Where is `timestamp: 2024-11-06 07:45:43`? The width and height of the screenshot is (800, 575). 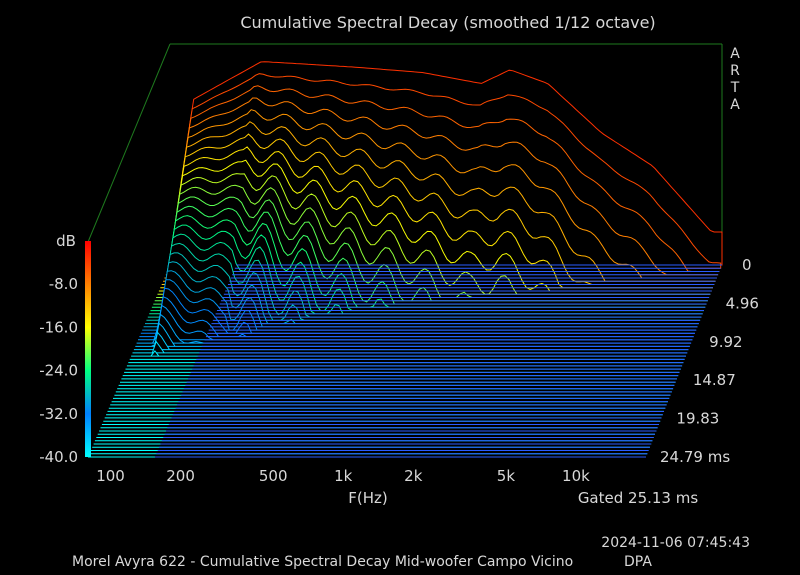 timestamp: 2024-11-06 07:45:43 is located at coordinates (675, 543).